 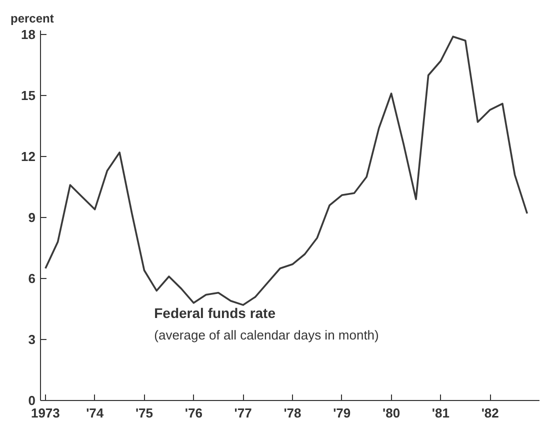 I want to click on x-tick-label: '80, so click(x=391, y=413).